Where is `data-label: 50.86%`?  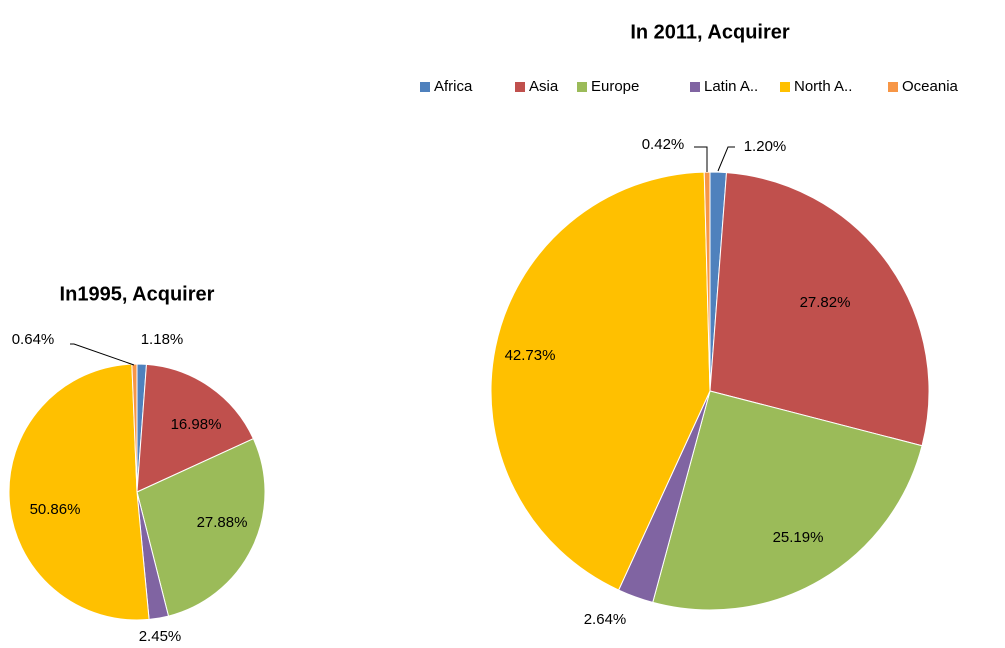
data-label: 50.86% is located at coordinates (55, 509).